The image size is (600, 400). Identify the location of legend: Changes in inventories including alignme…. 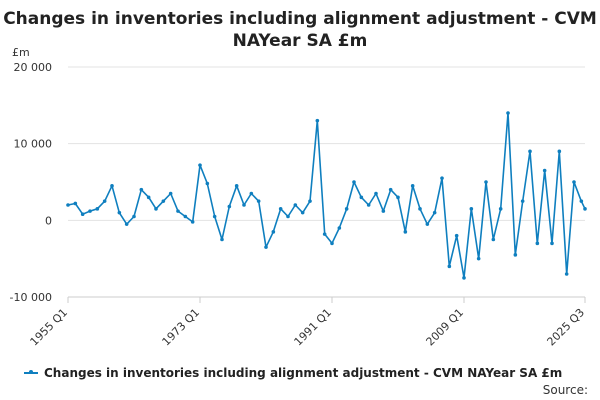
(293, 373).